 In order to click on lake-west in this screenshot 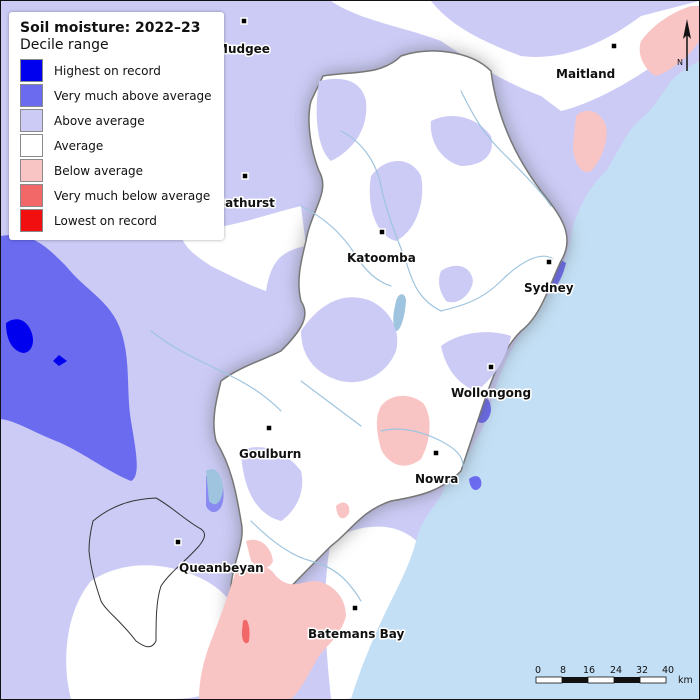, I will do `click(214, 487)`.